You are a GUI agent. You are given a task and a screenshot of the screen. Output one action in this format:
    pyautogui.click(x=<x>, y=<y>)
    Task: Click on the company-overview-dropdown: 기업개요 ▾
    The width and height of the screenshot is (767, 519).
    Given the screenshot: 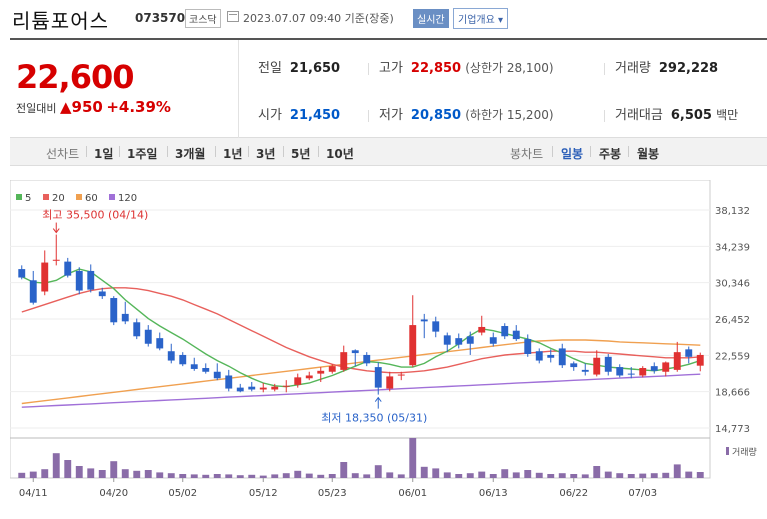 What is the action you would take?
    pyautogui.click(x=480, y=18)
    